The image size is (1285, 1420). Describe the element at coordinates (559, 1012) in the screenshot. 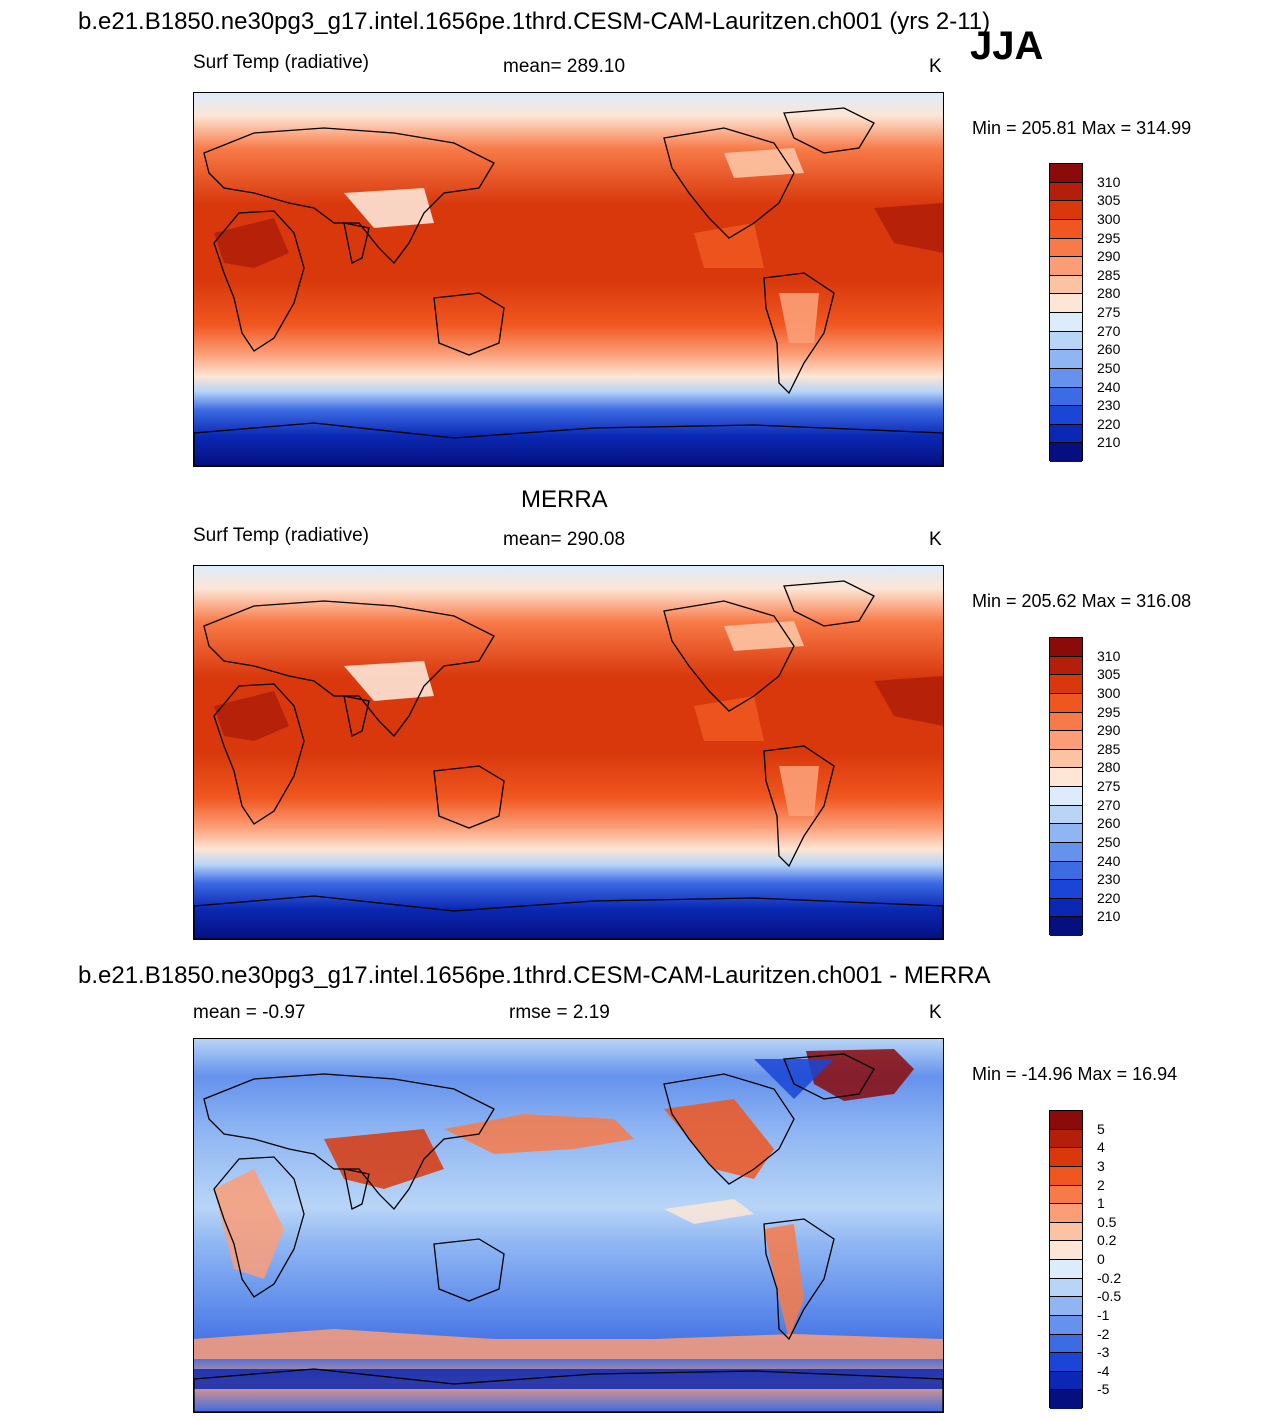

I see `rmse-label: rmse = 2.19` at that location.